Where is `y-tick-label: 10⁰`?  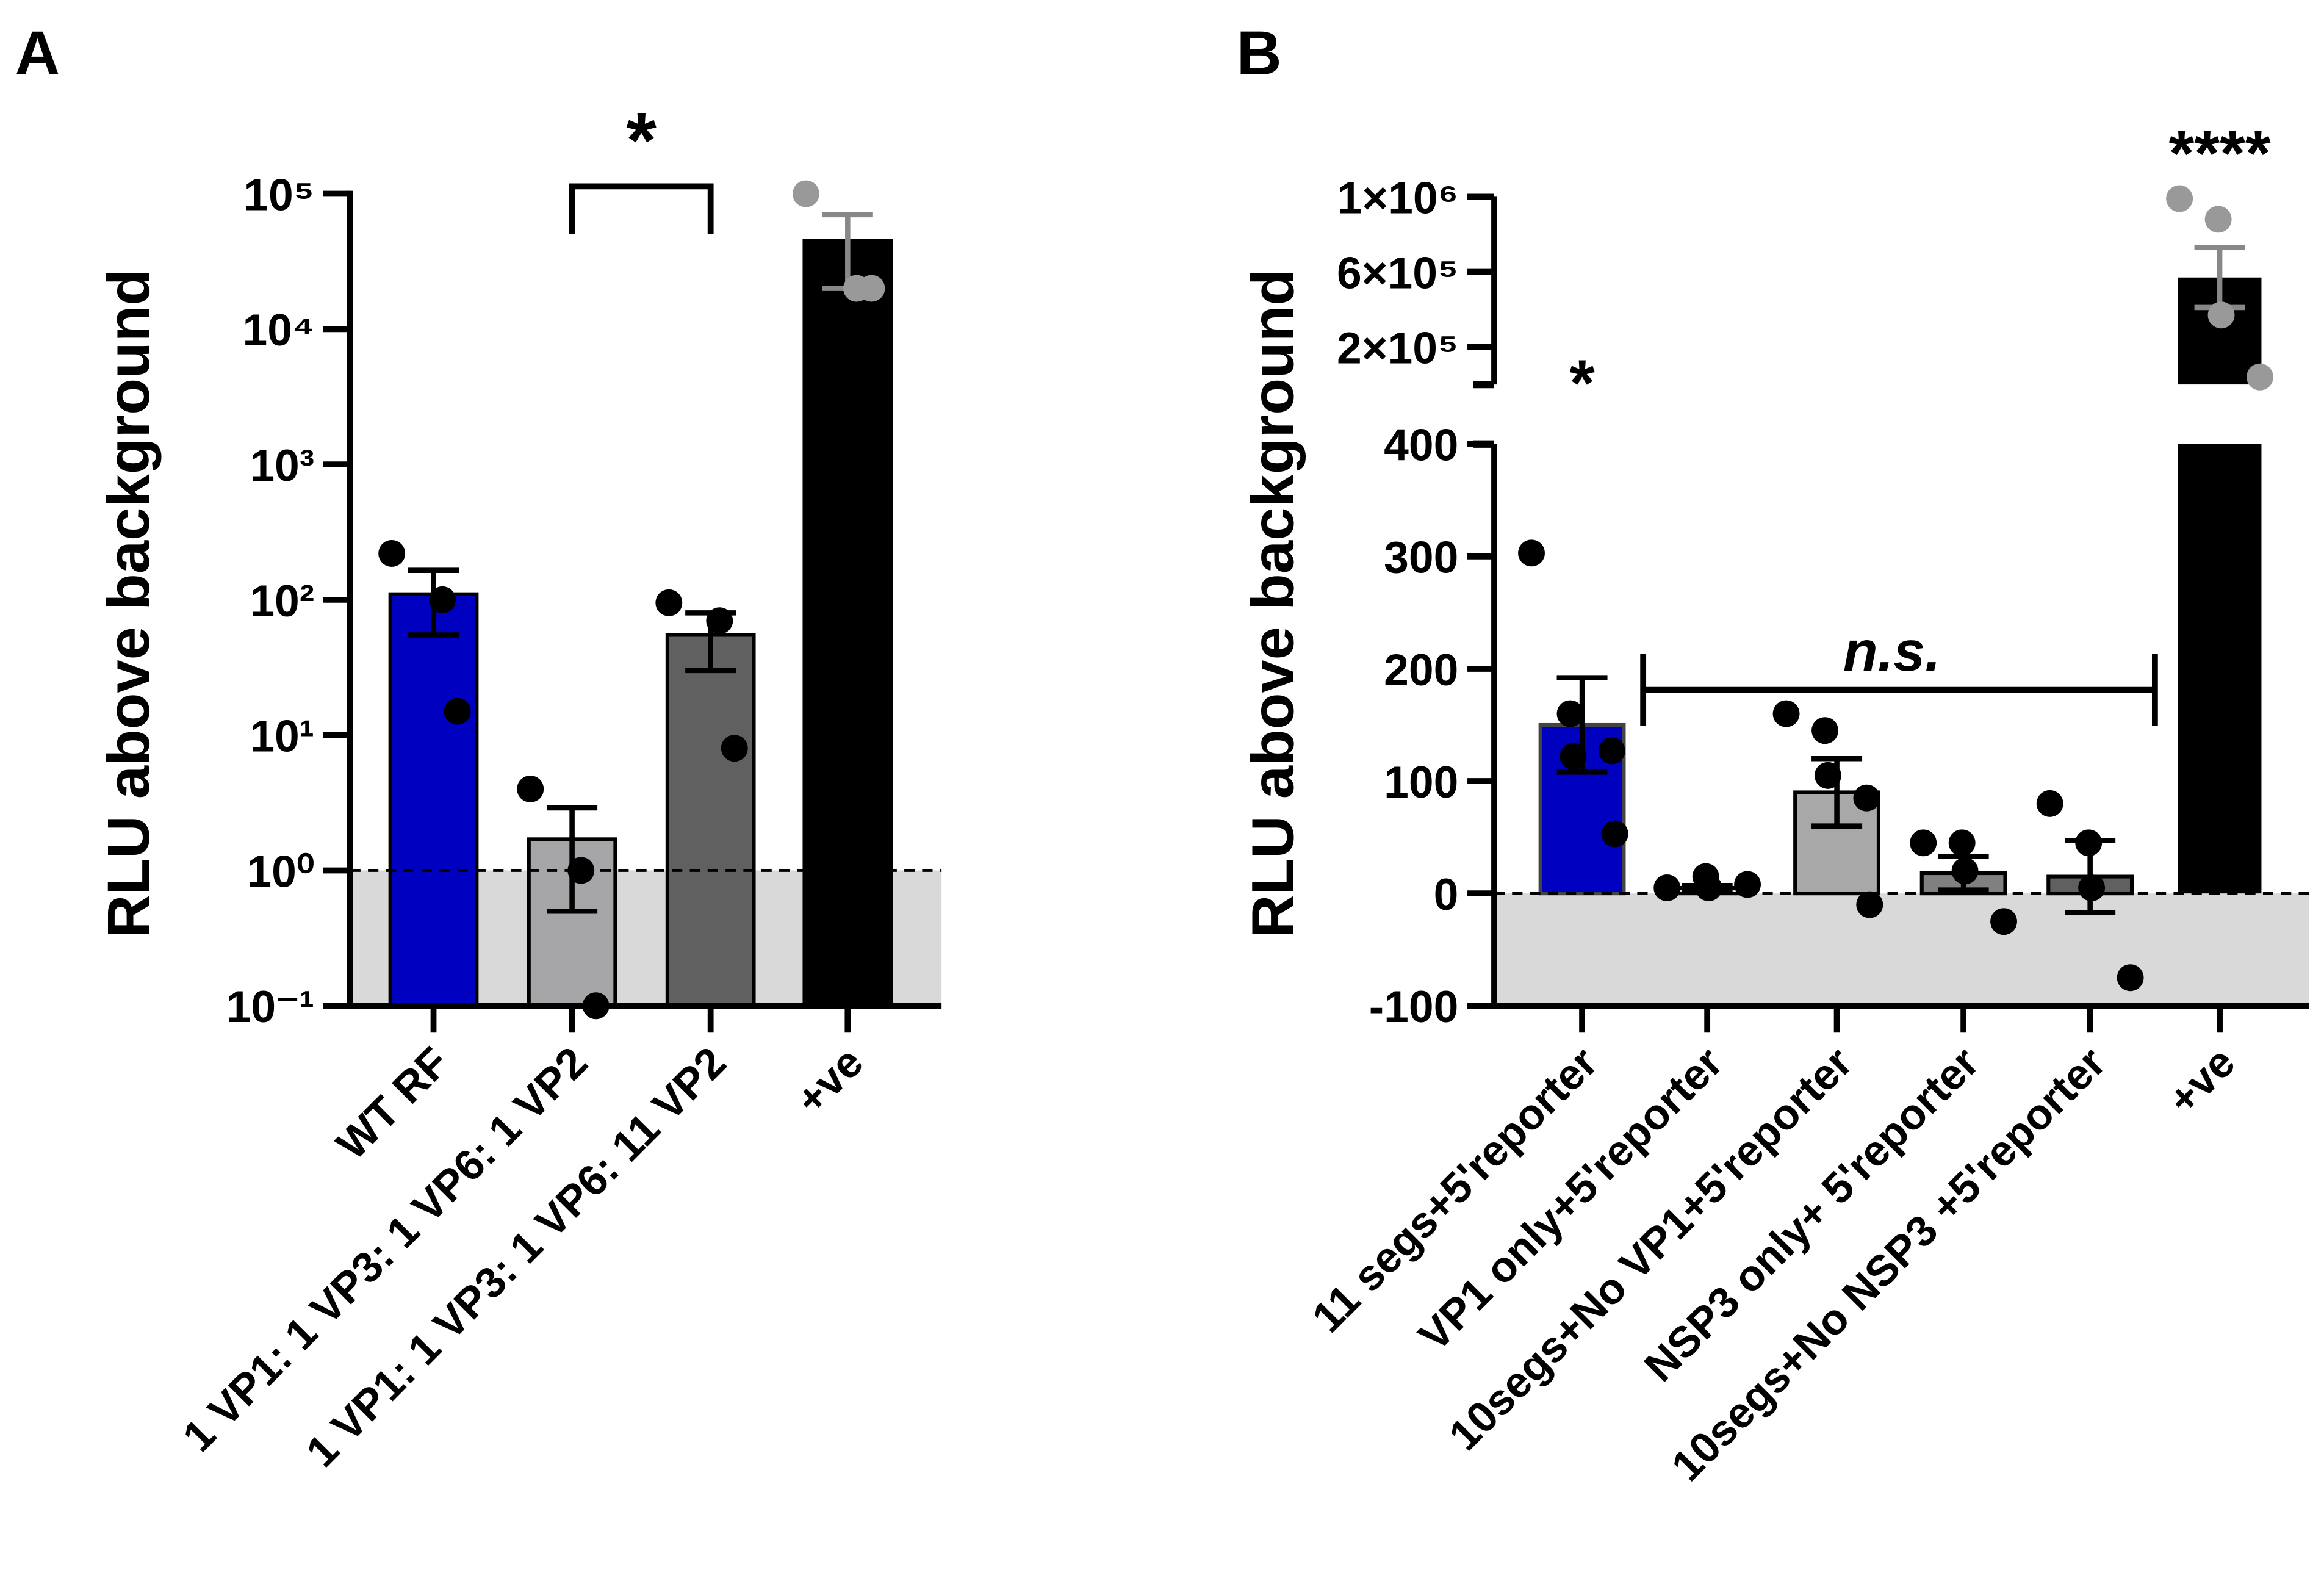
y-tick-label: 10⁰ is located at coordinates (280, 871).